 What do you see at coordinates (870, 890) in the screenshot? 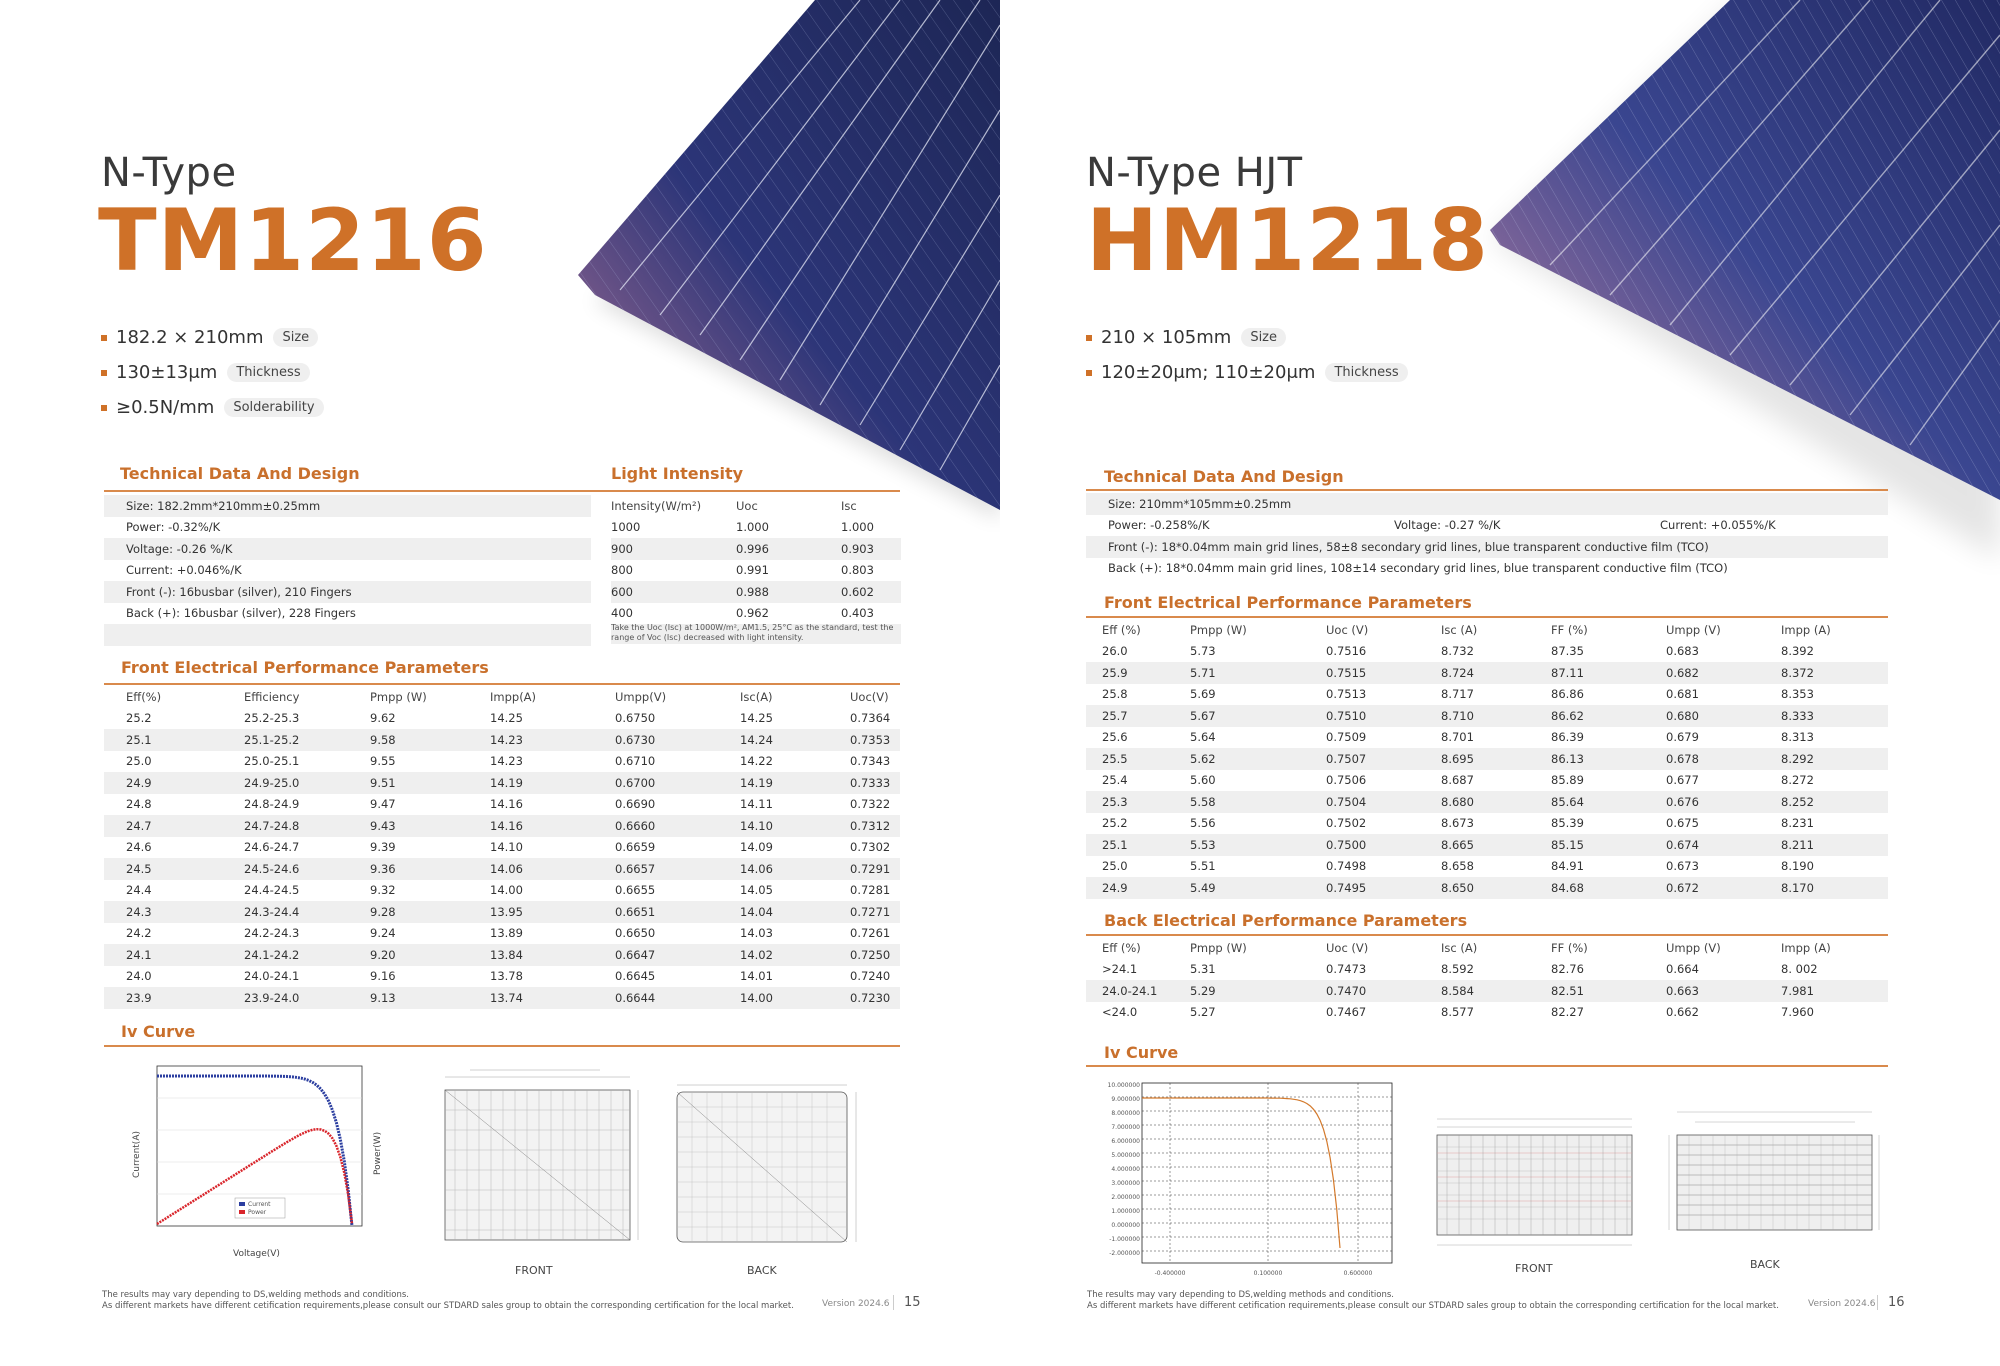
I see `table-cell: 0.7281` at bounding box center [870, 890].